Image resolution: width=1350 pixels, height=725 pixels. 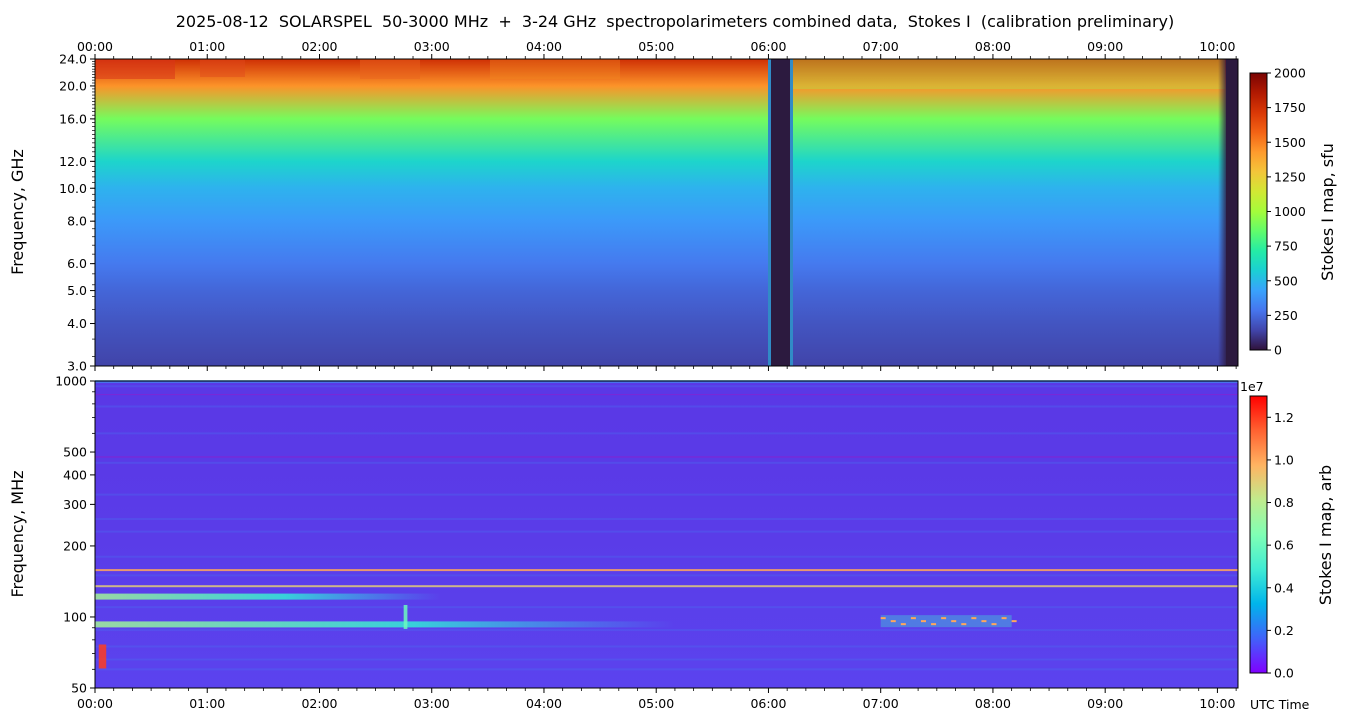 What do you see at coordinates (1325, 535) in the screenshot?
I see `bottom-colorbar-label: Stokes I map, arb` at bounding box center [1325, 535].